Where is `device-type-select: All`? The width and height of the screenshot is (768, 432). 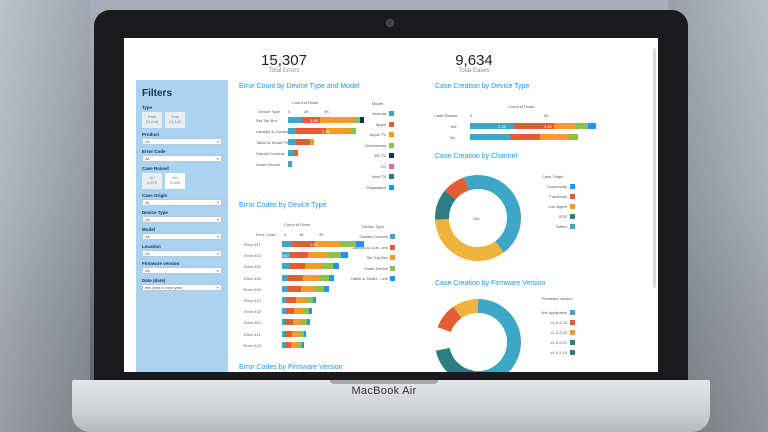
device-type-select: All is located at coordinates (182, 219).